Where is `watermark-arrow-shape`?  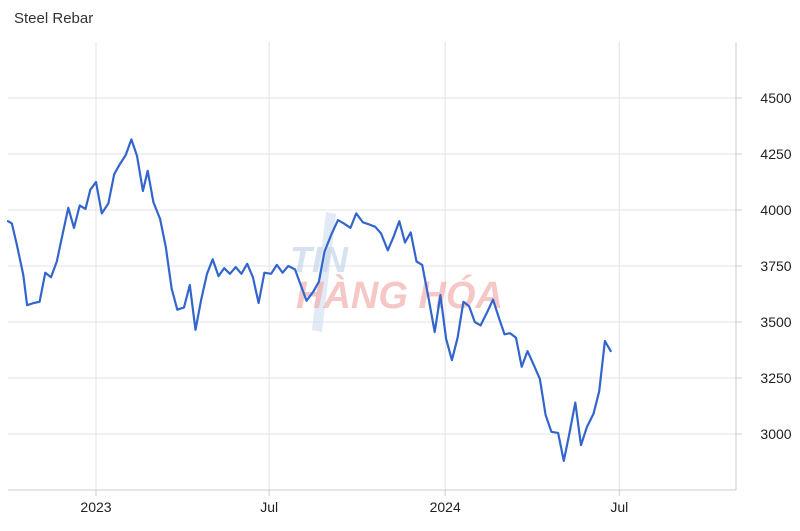
watermark-arrow-shape is located at coordinates (324, 272).